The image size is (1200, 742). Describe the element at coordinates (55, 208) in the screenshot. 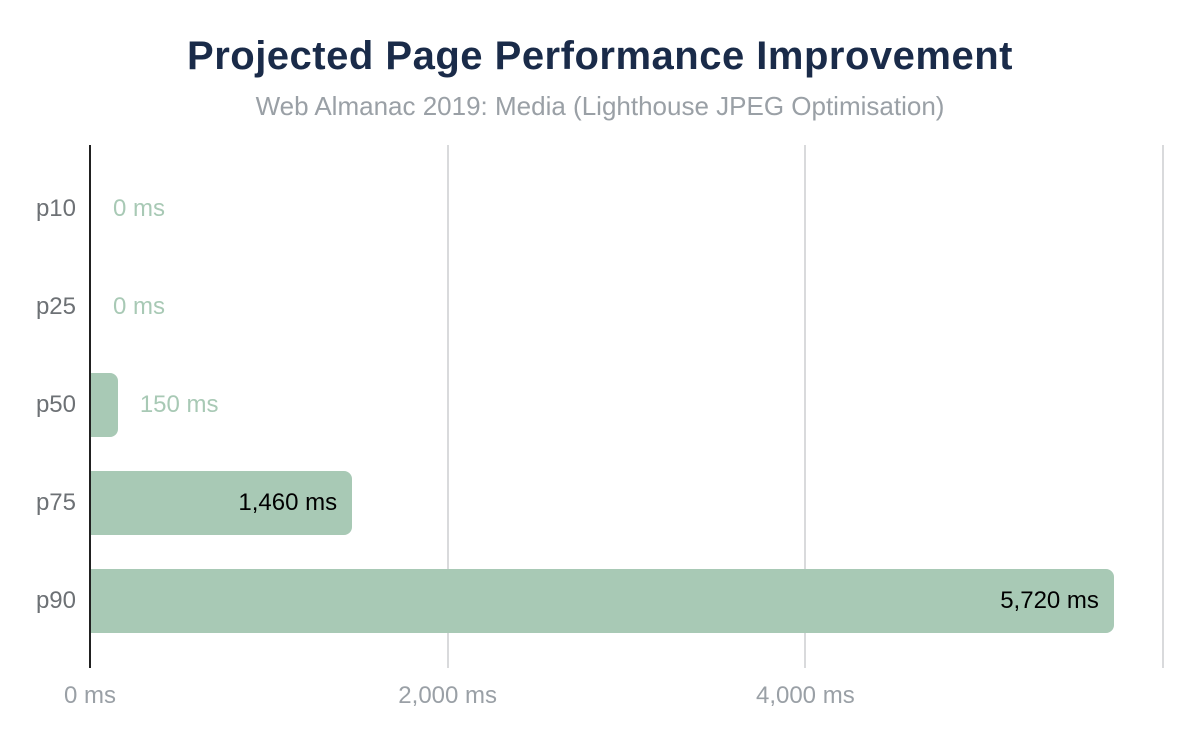

I see `category-label-p10: p10` at that location.